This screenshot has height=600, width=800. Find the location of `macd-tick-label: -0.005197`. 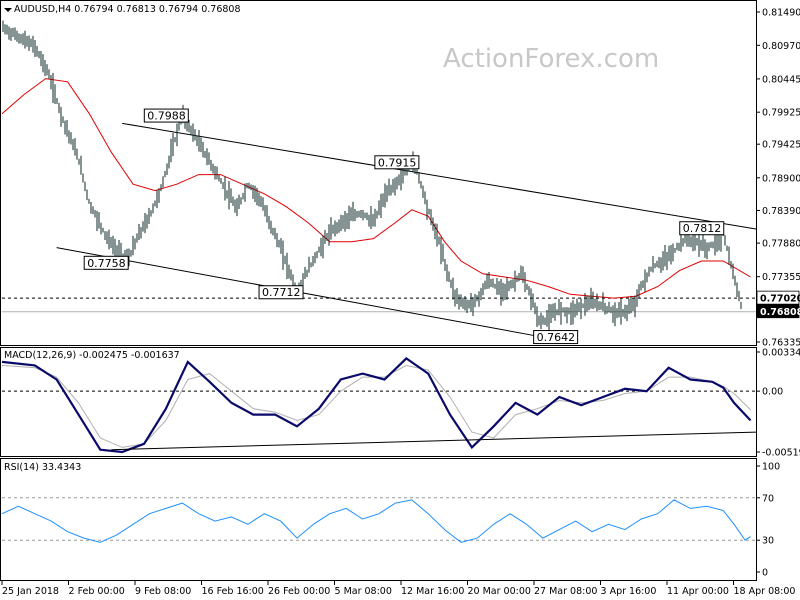

macd-tick-label: -0.005197 is located at coordinates (781, 453).